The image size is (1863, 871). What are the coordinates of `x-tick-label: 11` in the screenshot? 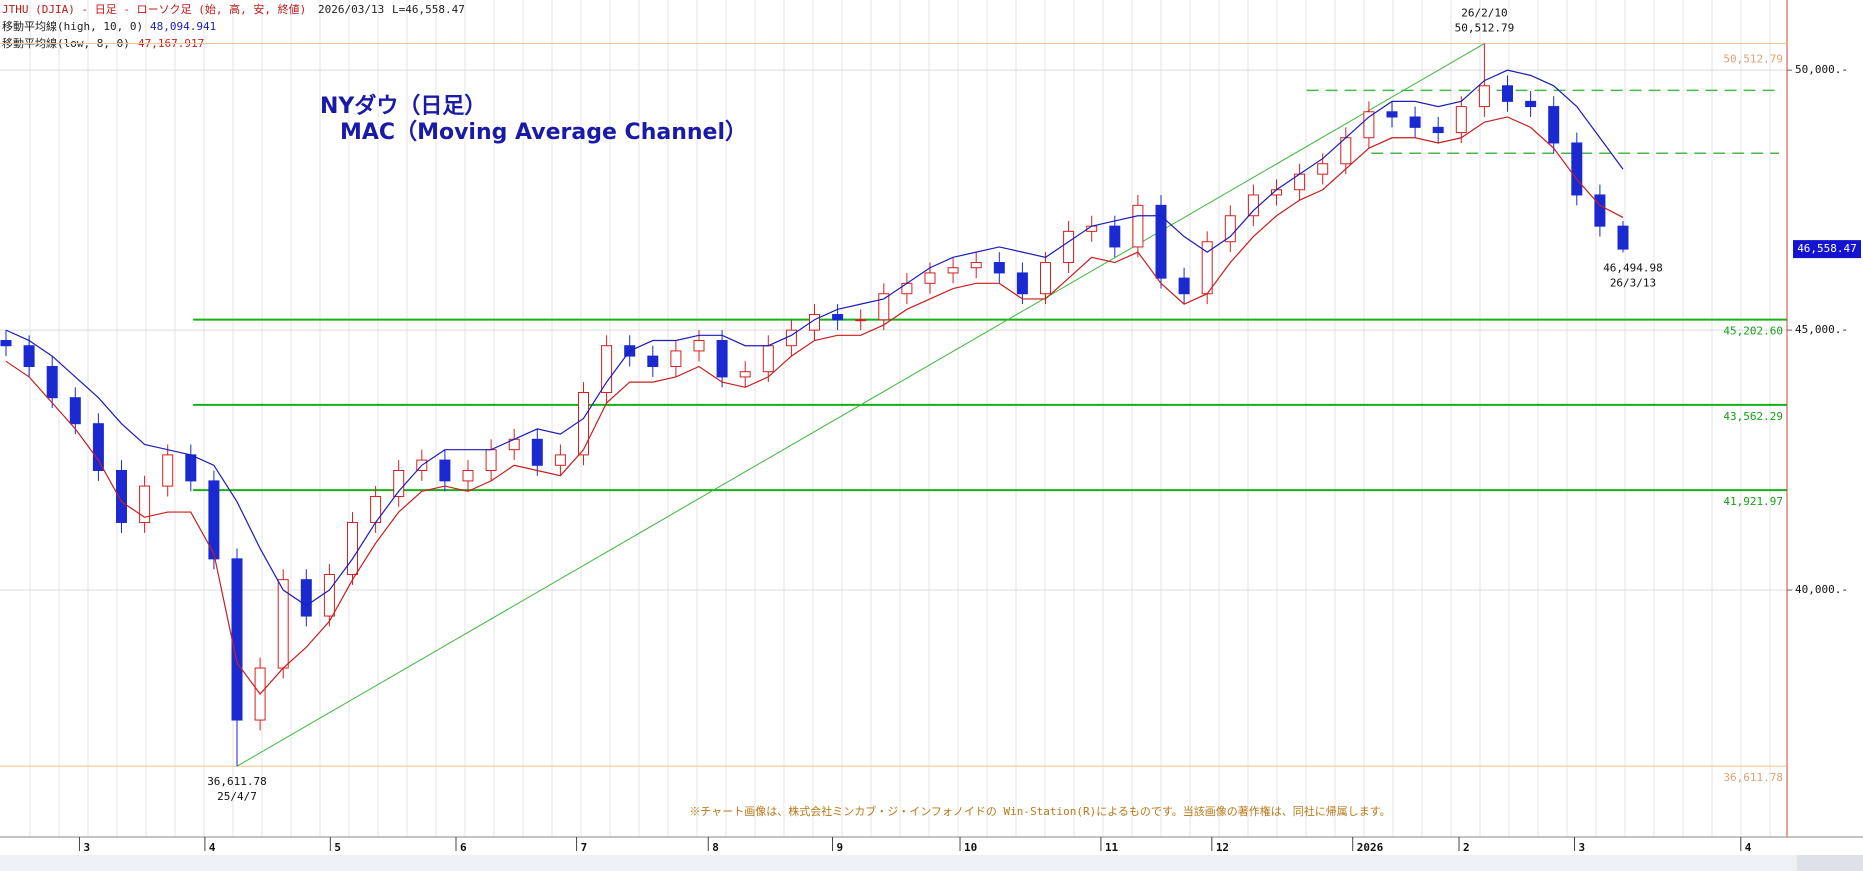 It's located at (1112, 847).